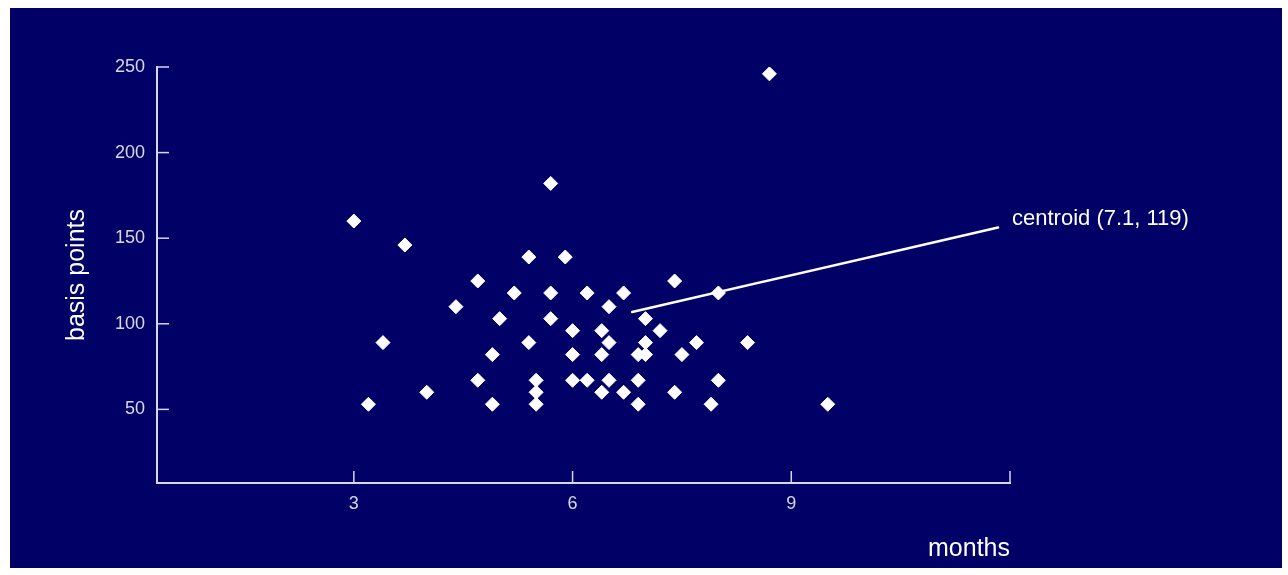 The image size is (1288, 575). I want to click on y-axis-title: basis points, so click(74, 275).